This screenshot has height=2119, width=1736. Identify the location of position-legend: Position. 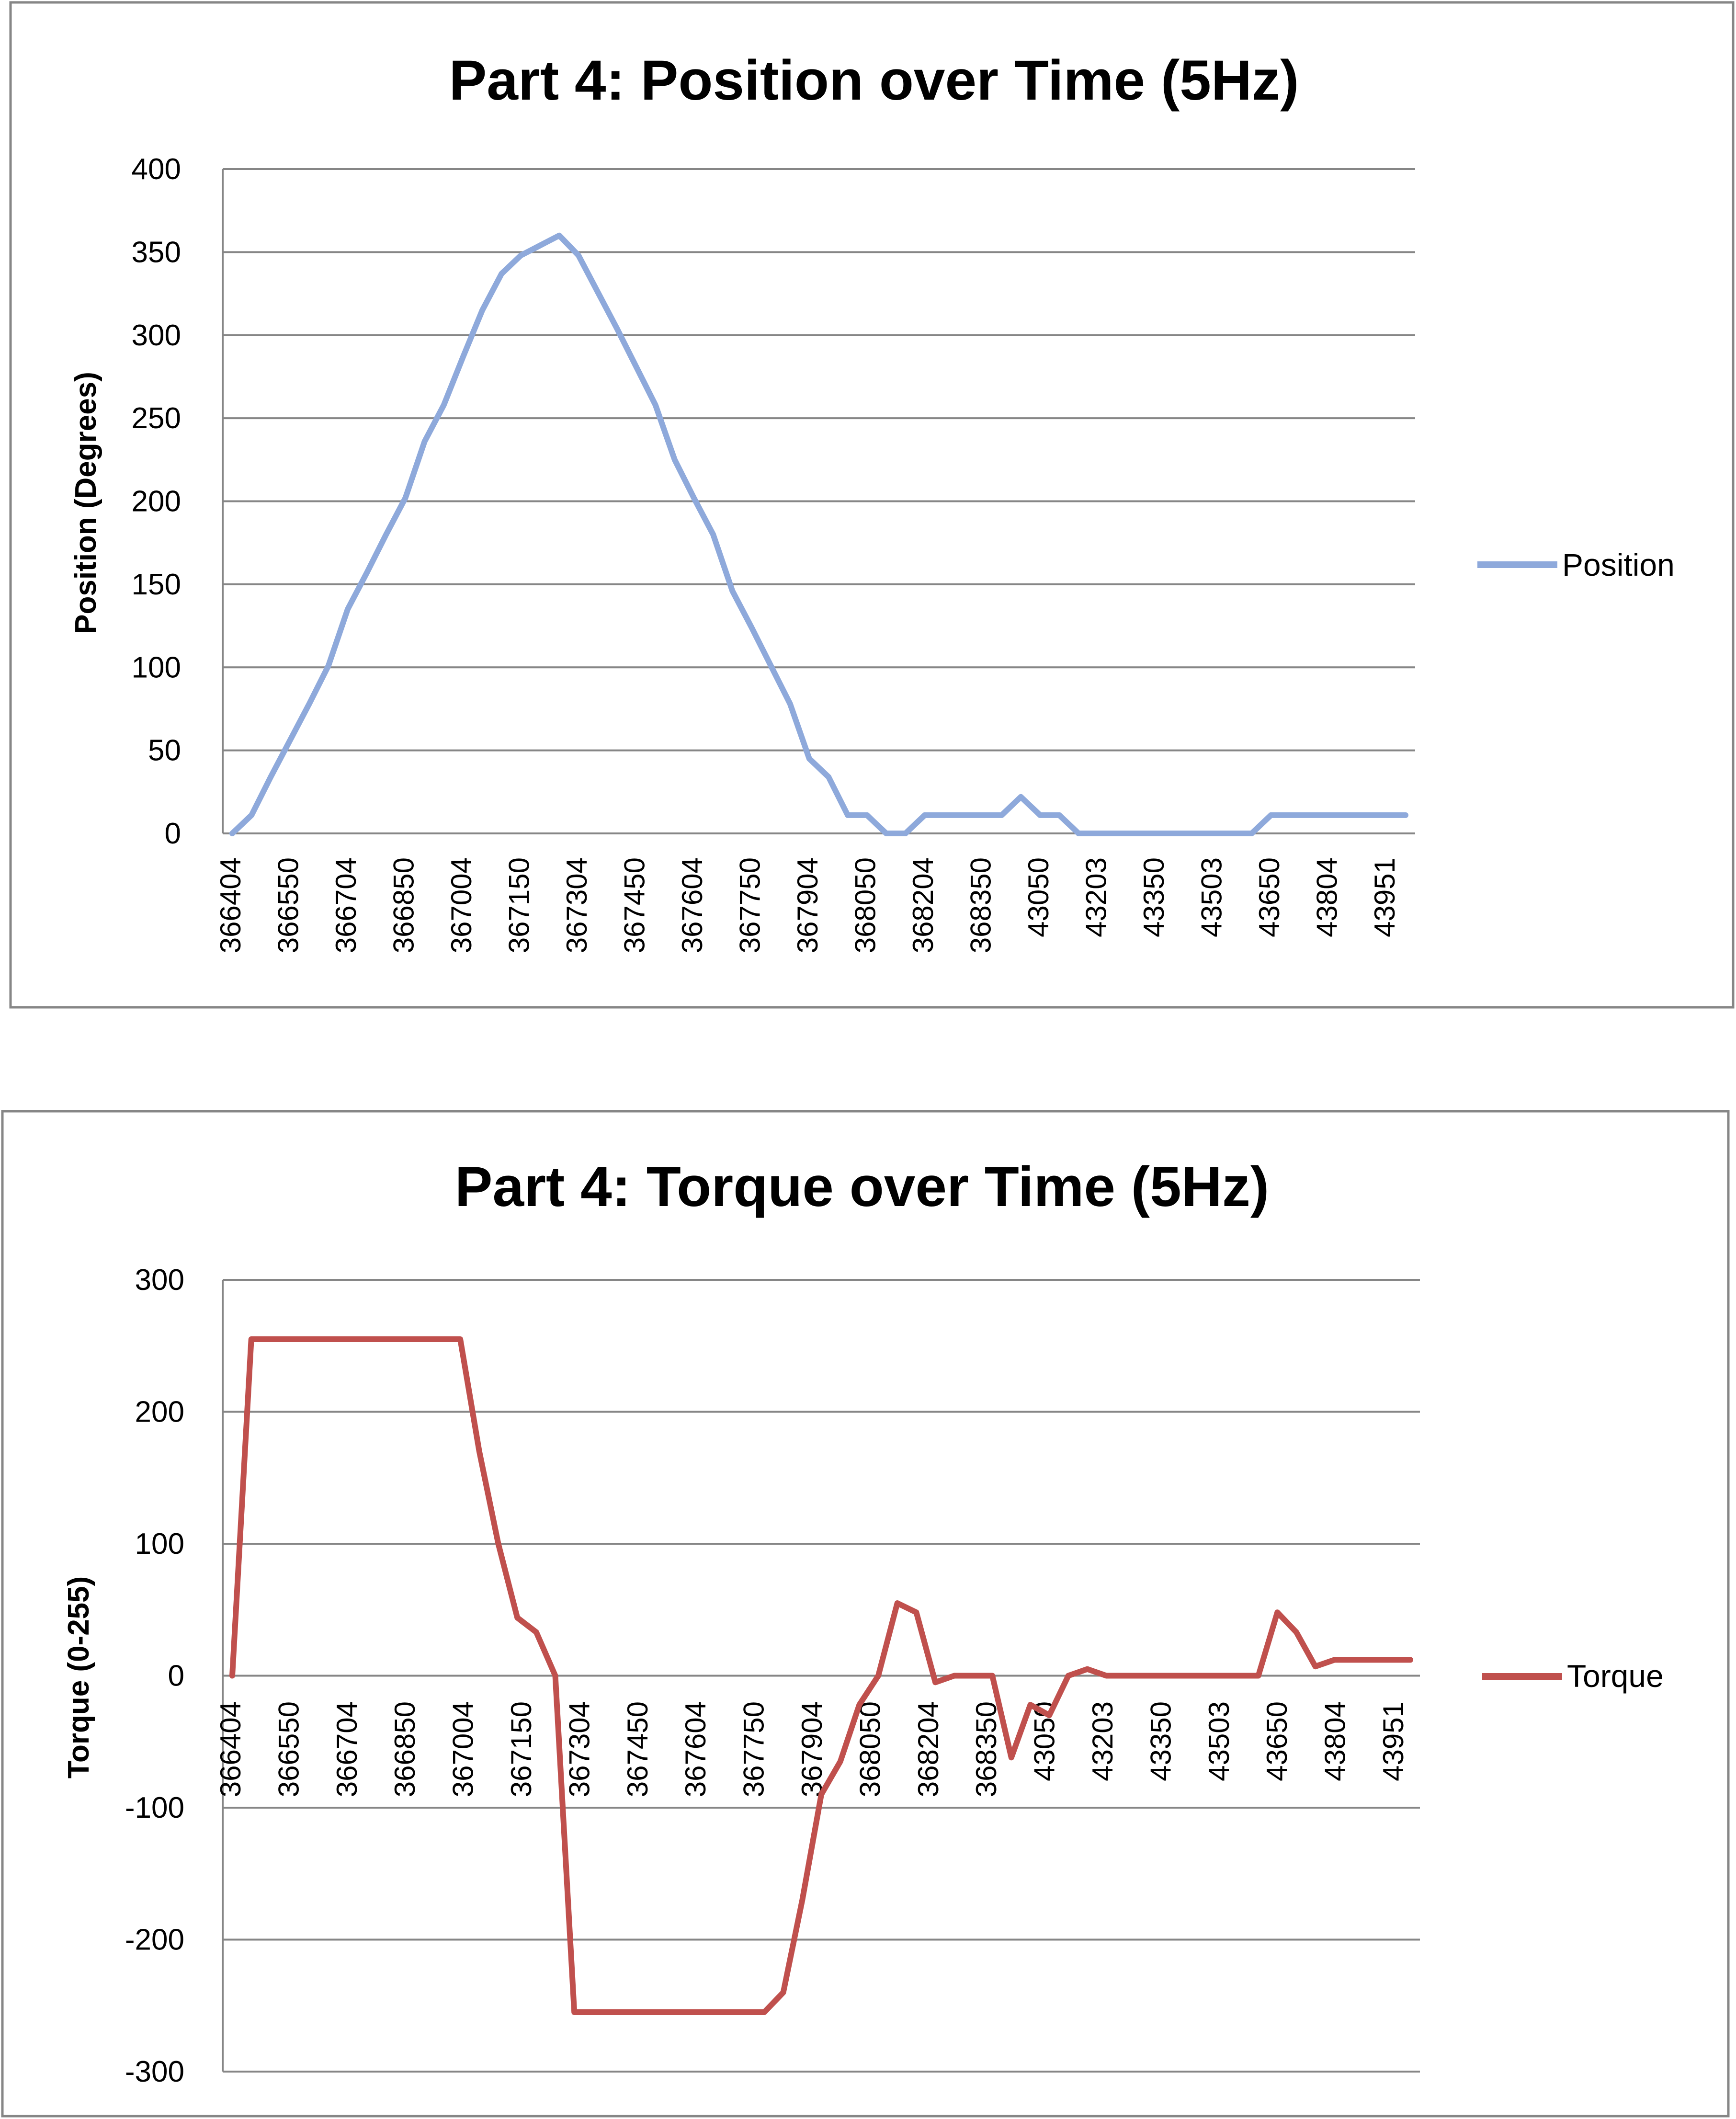
(1576, 564).